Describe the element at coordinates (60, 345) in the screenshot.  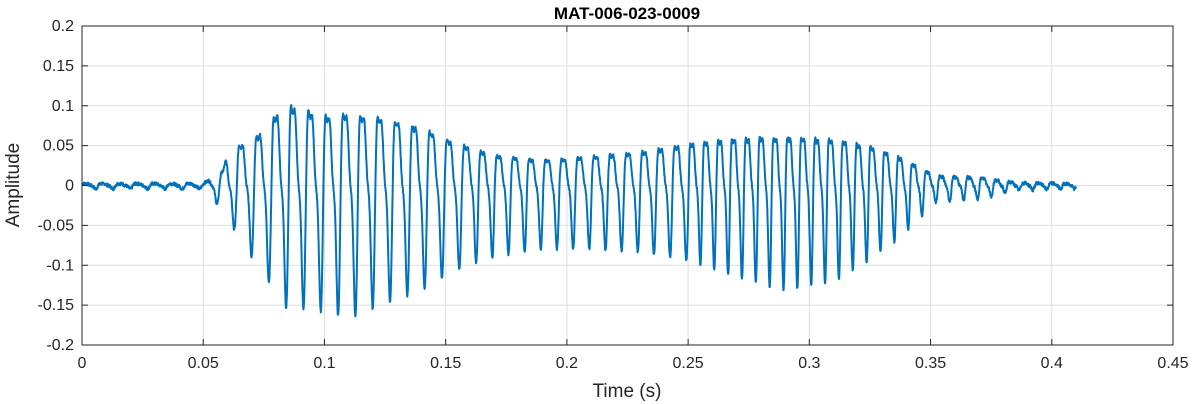
I see `y-tick-label: -0.2` at that location.